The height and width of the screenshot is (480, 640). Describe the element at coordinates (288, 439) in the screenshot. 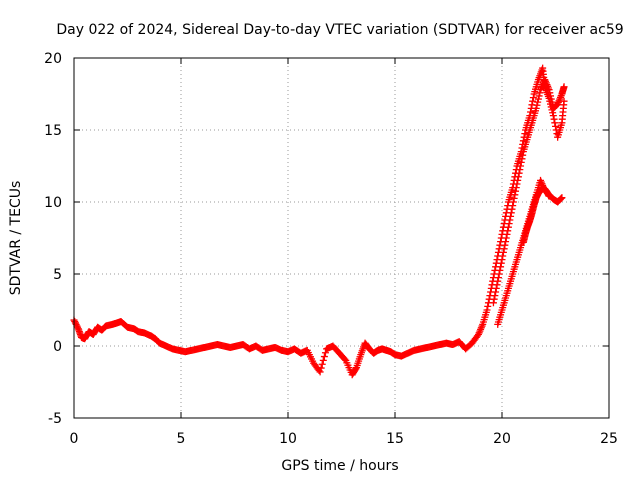

I see `x-tick-label: 10` at that location.